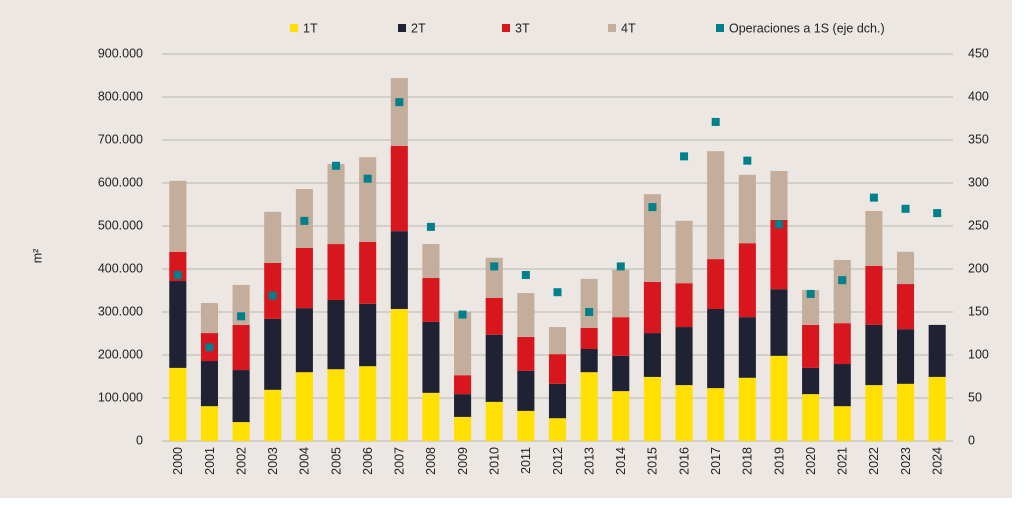 The width and height of the screenshot is (1026, 505). I want to click on x-tick-label: 2010, so click(495, 461).